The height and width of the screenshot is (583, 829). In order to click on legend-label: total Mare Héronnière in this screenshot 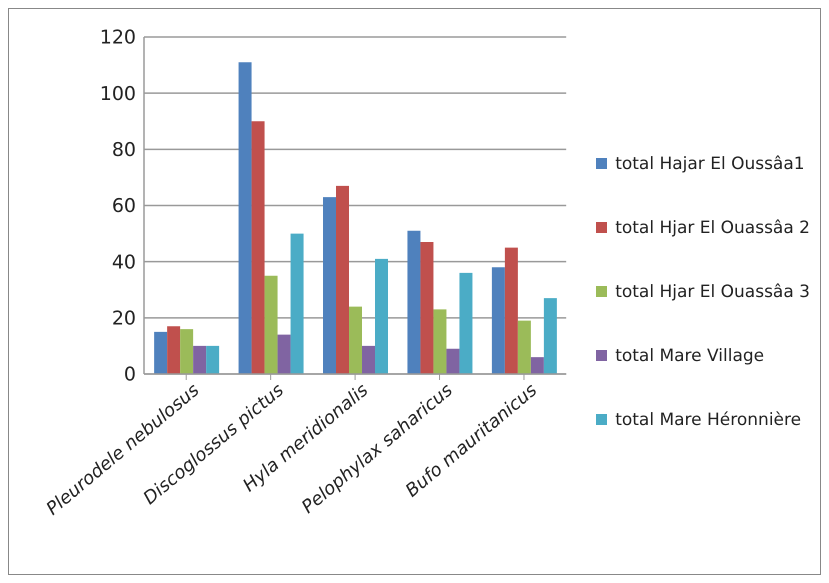, I will do `click(708, 420)`.